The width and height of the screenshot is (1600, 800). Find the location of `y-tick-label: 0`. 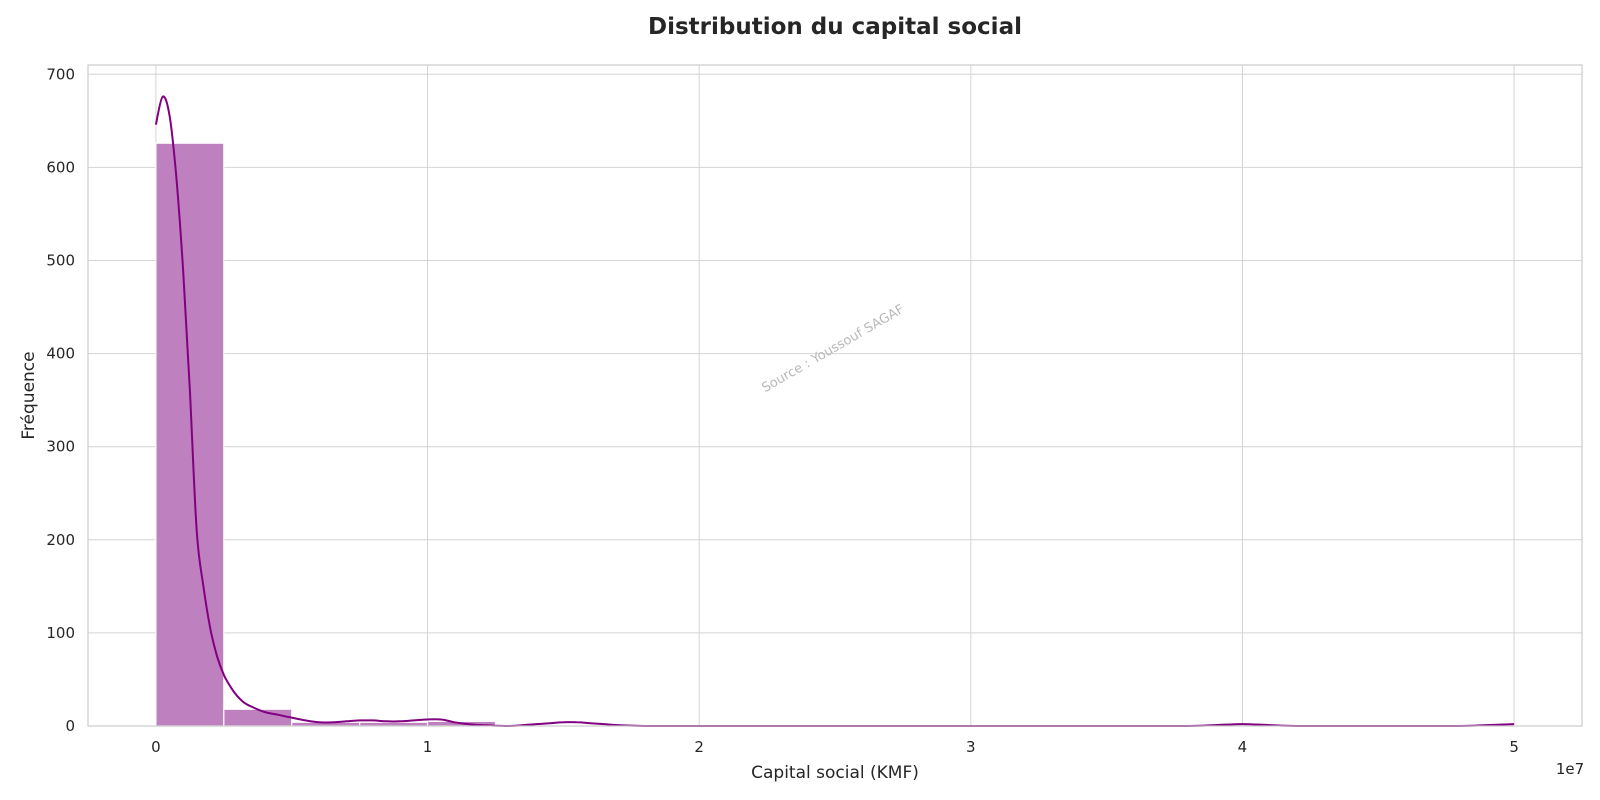

y-tick-label: 0 is located at coordinates (70, 726).